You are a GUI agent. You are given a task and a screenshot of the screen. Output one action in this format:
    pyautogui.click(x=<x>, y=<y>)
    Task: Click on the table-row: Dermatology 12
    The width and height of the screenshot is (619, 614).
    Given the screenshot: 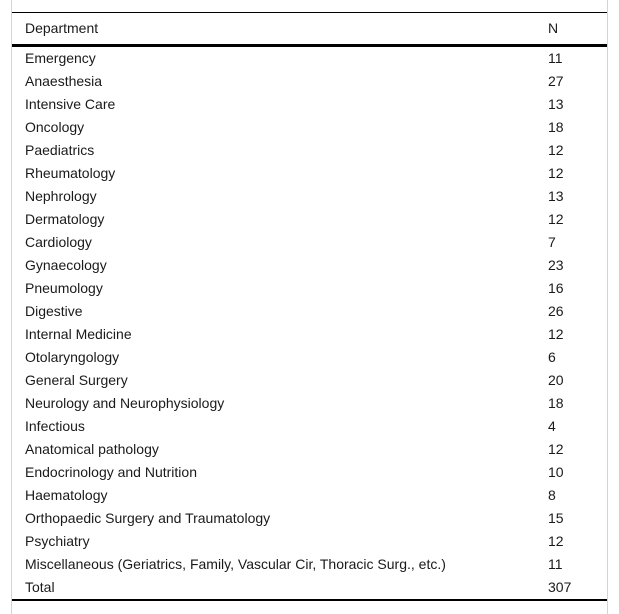 What is the action you would take?
    pyautogui.click(x=309, y=219)
    